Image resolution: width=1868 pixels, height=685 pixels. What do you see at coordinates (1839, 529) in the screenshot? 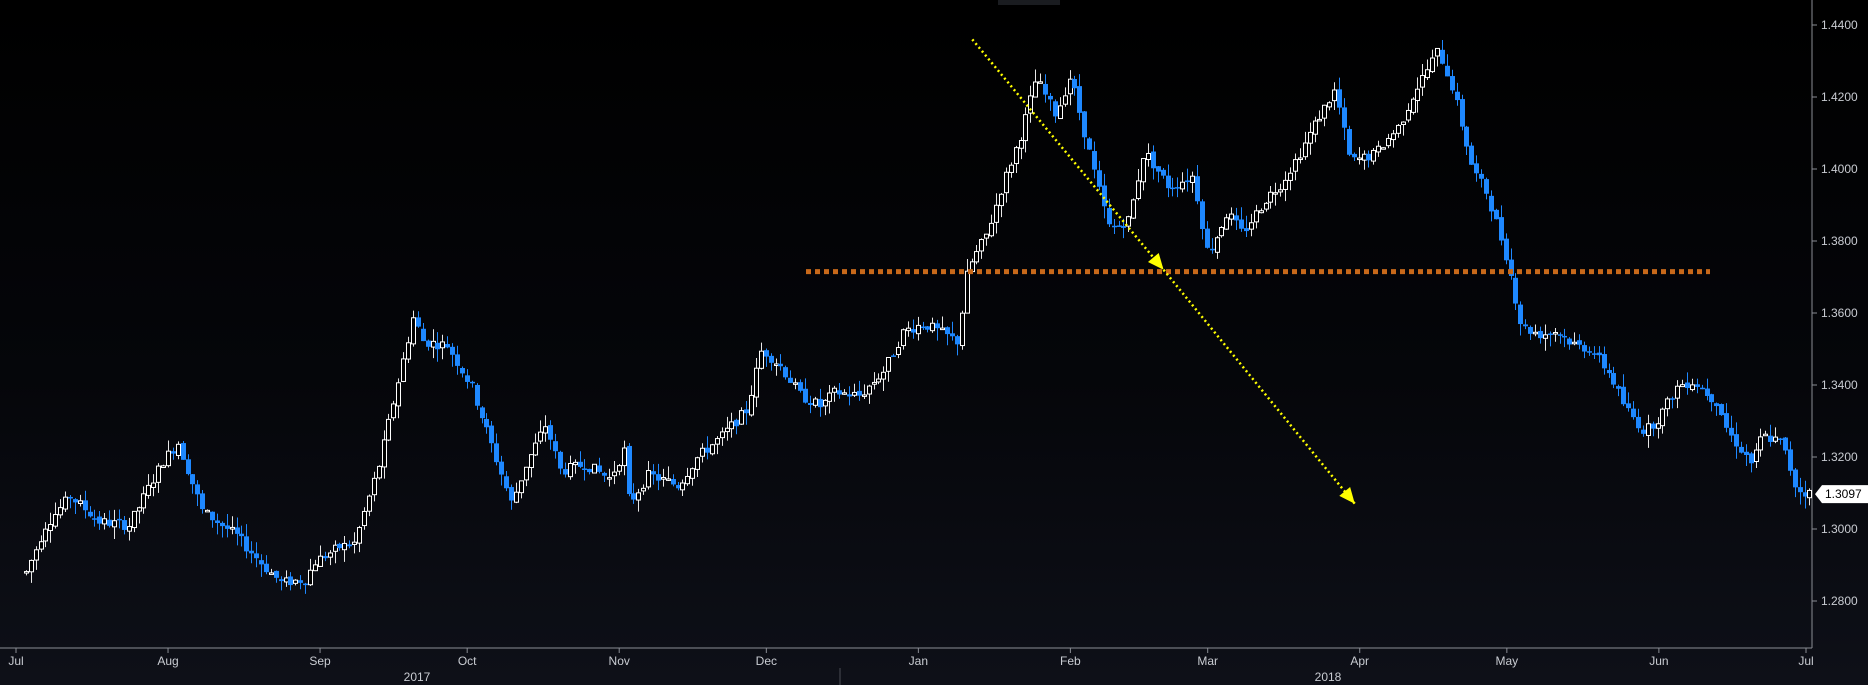
I see `y-tick-label: 1.3000` at bounding box center [1839, 529].